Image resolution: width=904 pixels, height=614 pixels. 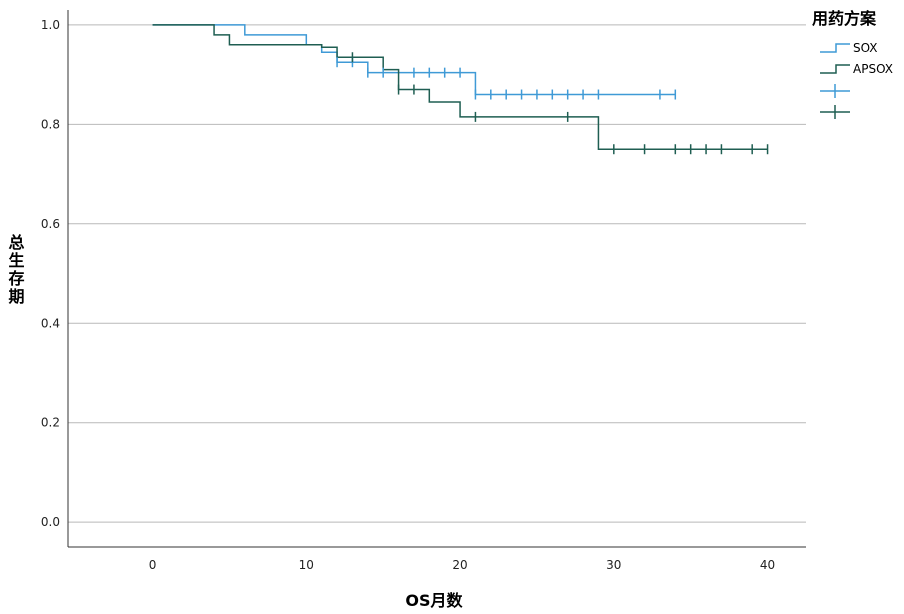 What do you see at coordinates (552, 103) in the screenshot?
I see `censor-marks` at bounding box center [552, 103].